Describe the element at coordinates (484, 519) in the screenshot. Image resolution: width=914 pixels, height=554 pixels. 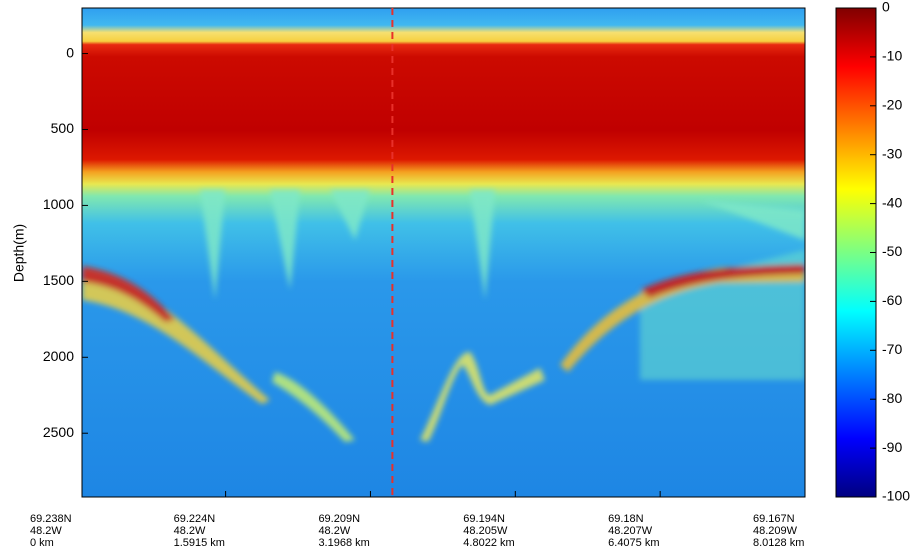
I see `x-tick-lat: 69.194N` at that location.